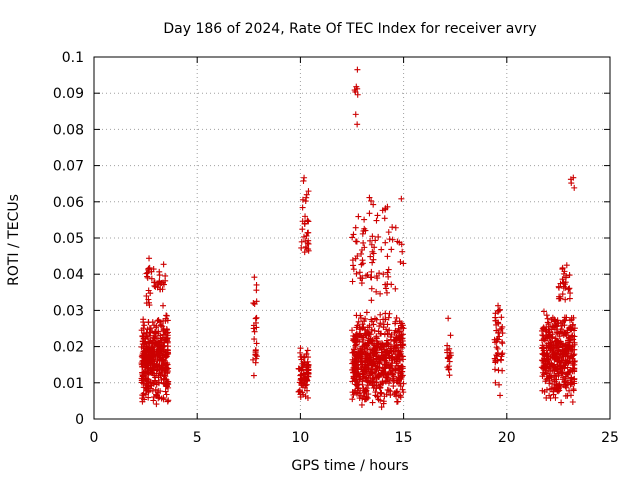 The image size is (640, 480). What do you see at coordinates (197, 438) in the screenshot?
I see `x-tick-label: 5` at bounding box center [197, 438].